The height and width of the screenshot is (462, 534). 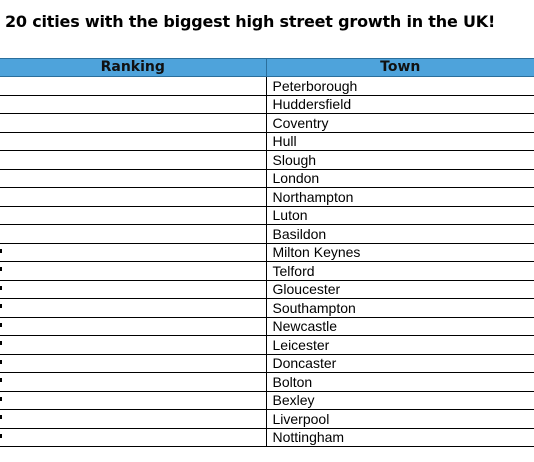 I want to click on table-row: Hull, so click(x=267, y=141).